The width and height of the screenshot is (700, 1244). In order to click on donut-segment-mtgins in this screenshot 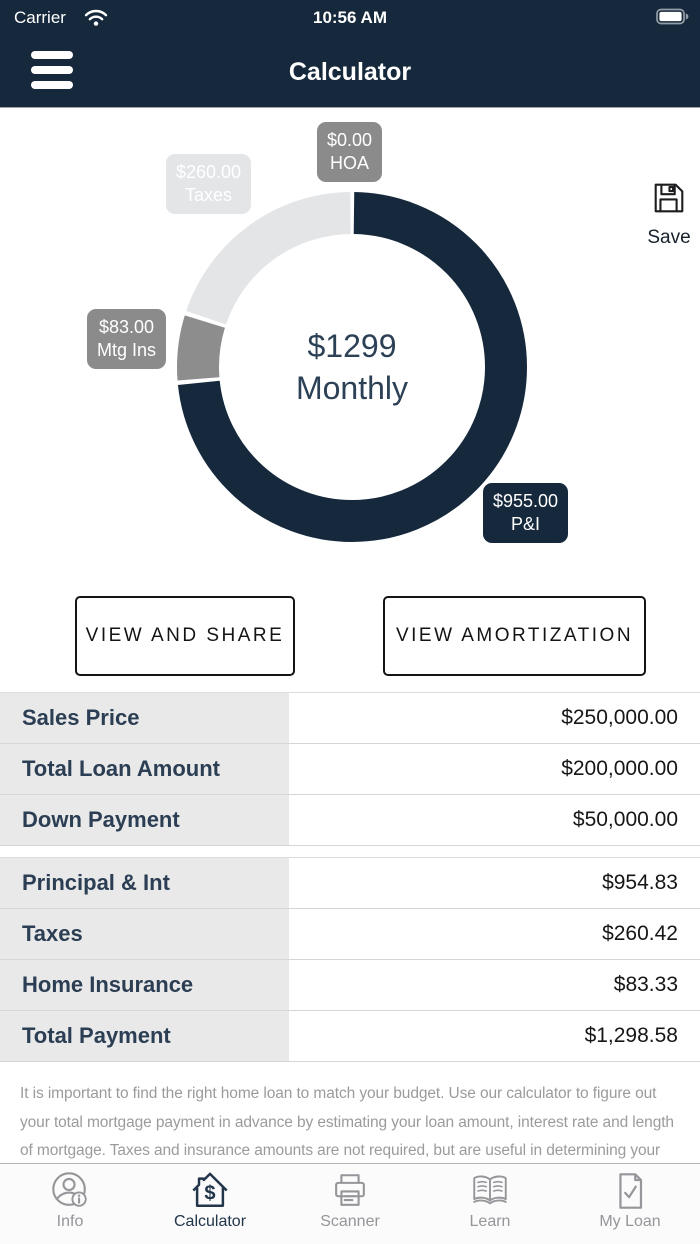, I will do `click(352, 367)`.